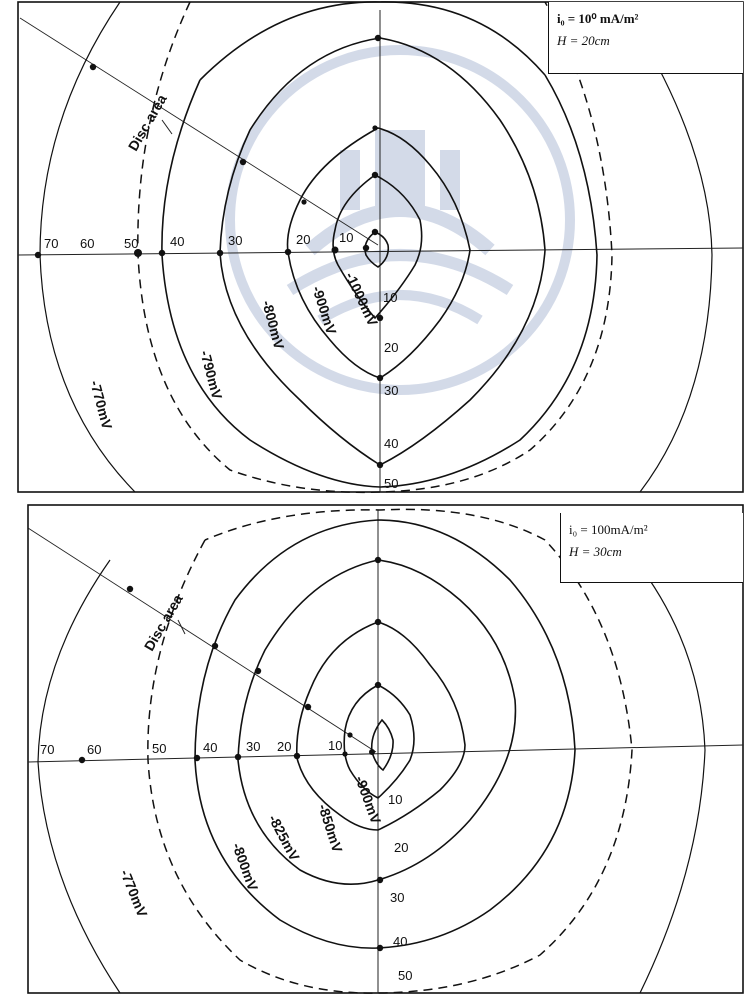 The image size is (745, 995). Describe the element at coordinates (199, 131) in the screenshot. I see `top-diagonal-line` at that location.